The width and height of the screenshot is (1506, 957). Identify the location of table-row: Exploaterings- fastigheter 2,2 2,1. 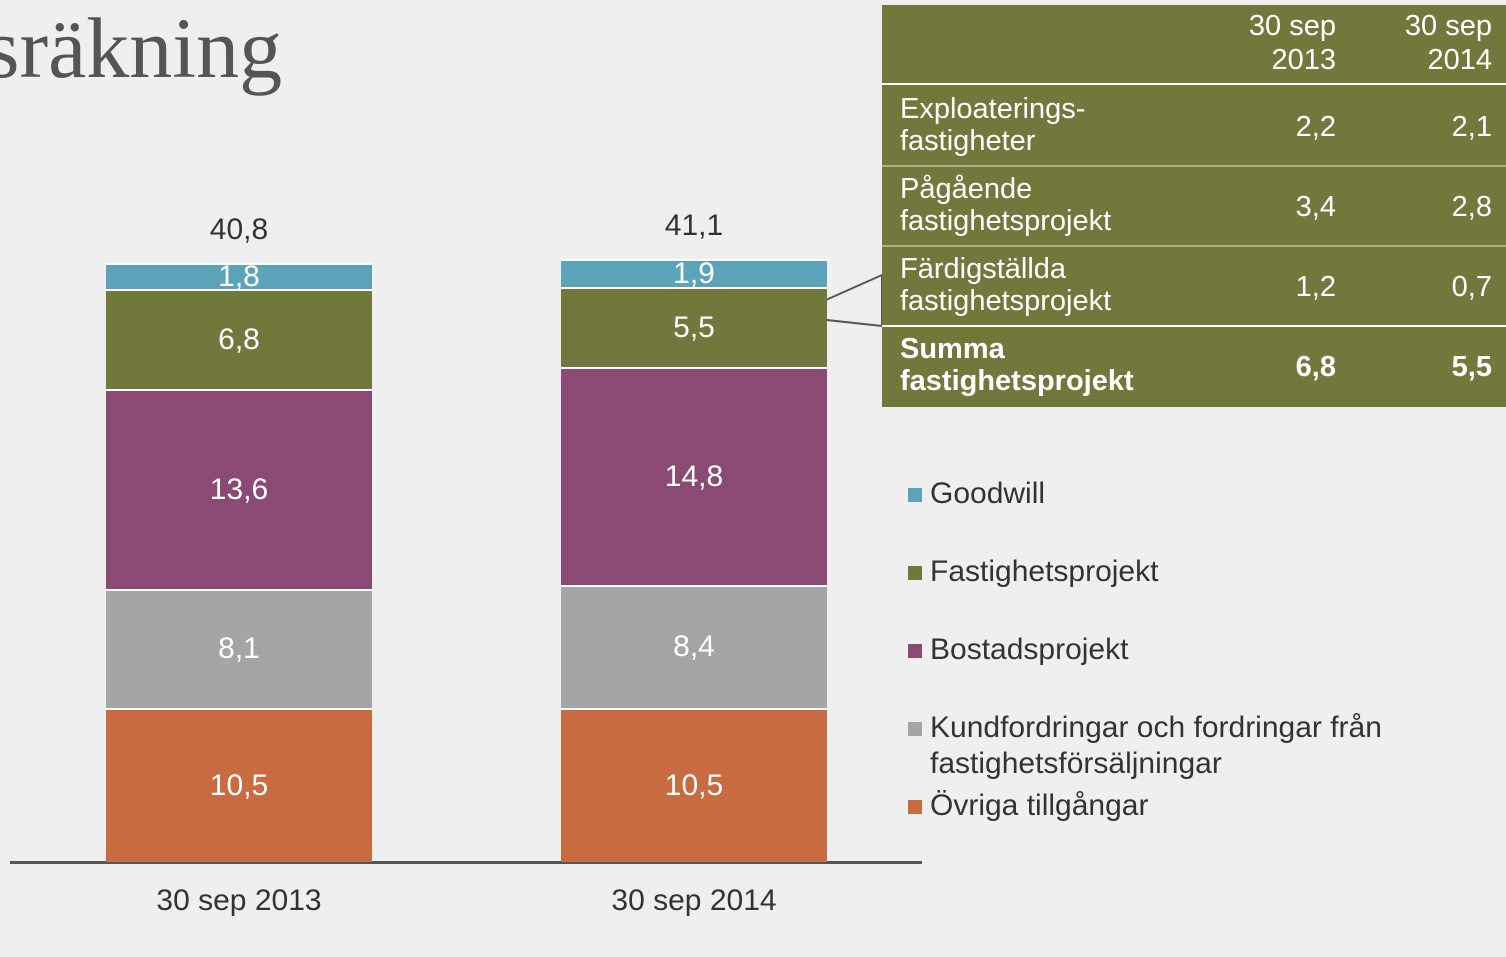
(1194, 127).